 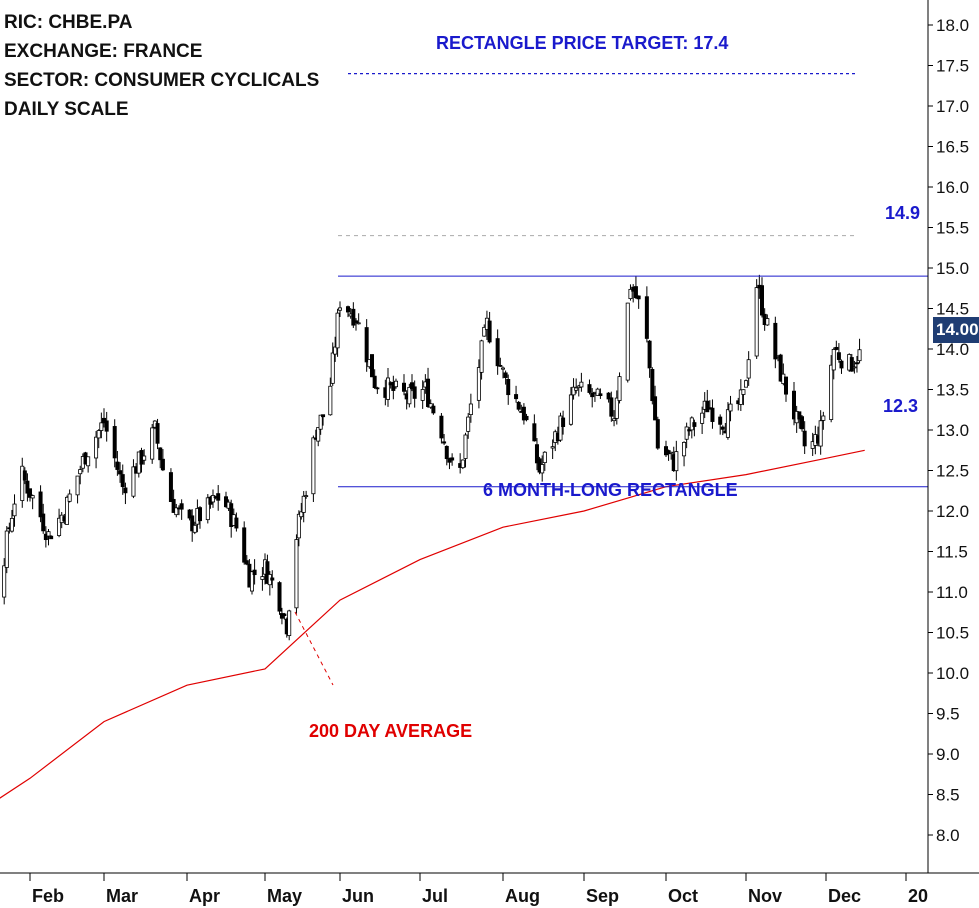 What do you see at coordinates (284, 896) in the screenshot?
I see `x-tick-label: May` at bounding box center [284, 896].